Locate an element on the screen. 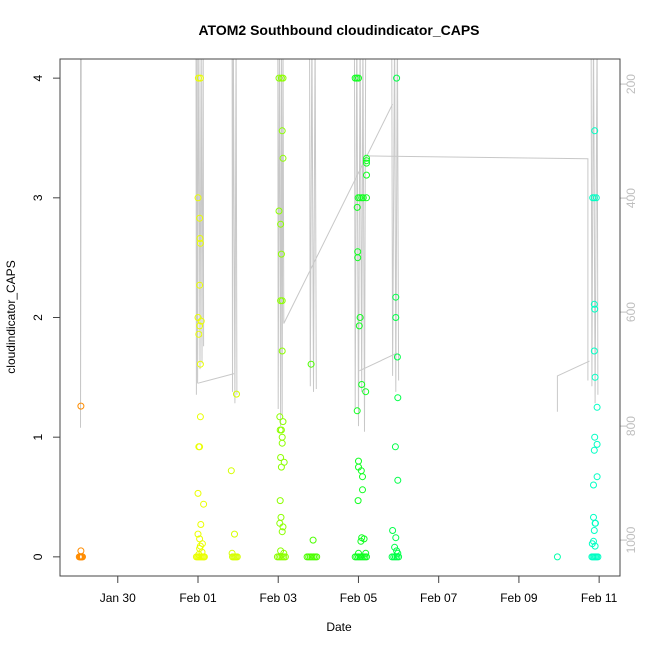 The width and height of the screenshot is (650, 650). right-y-tick-label: 1000 is located at coordinates (631, 539).